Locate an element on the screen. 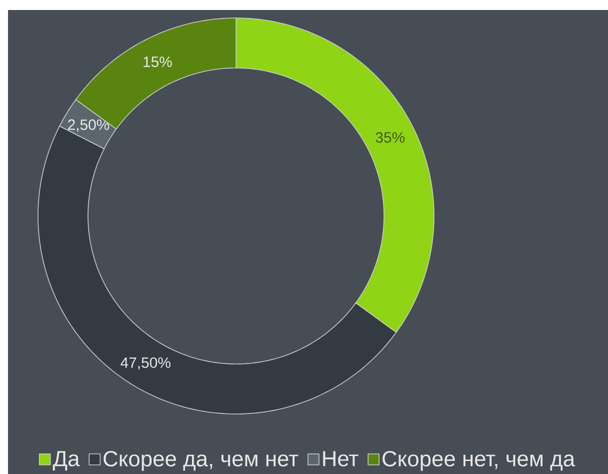 This screenshot has height=474, width=608. legend-label: Скорее да, чем нет is located at coordinates (201, 460).